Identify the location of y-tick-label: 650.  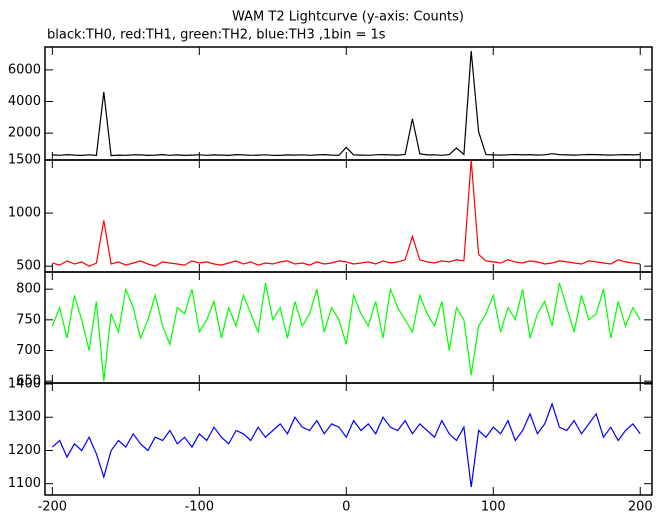
(28, 381).